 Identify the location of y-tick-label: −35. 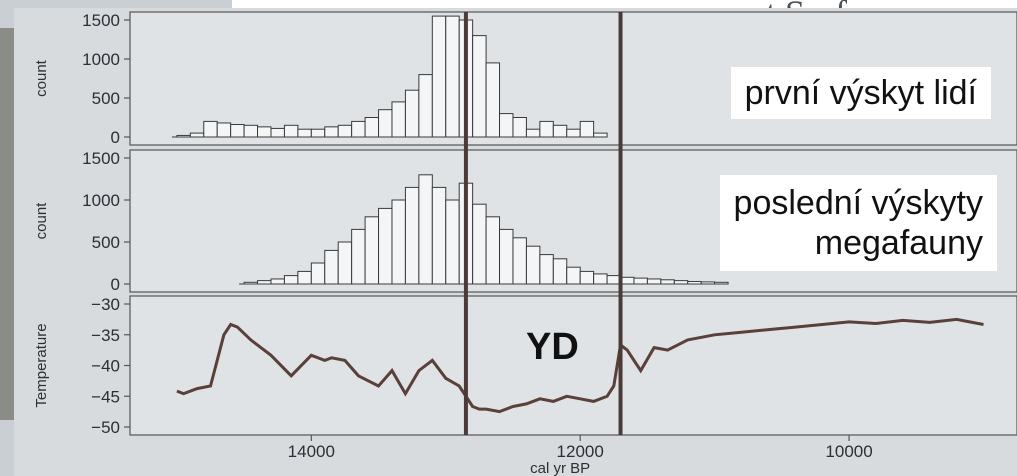
(105, 335).